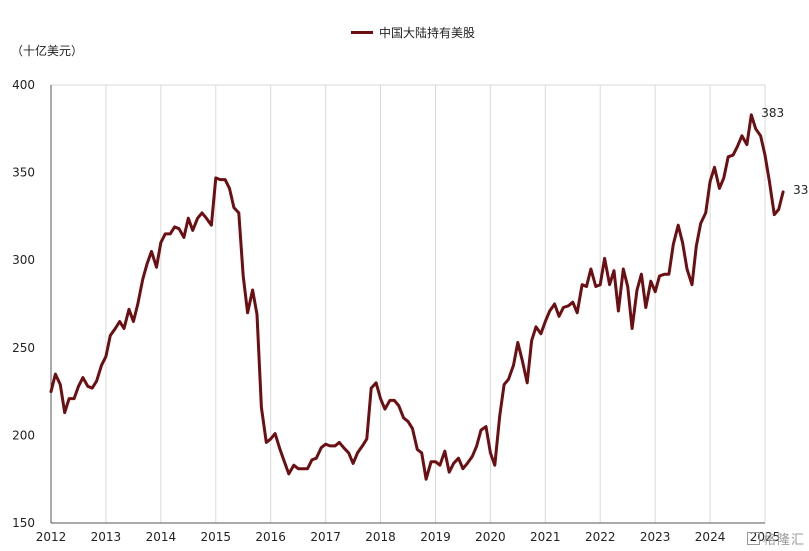 The image size is (809, 551). Describe the element at coordinates (772, 113) in the screenshot. I see `data-label-383: 383` at that location.